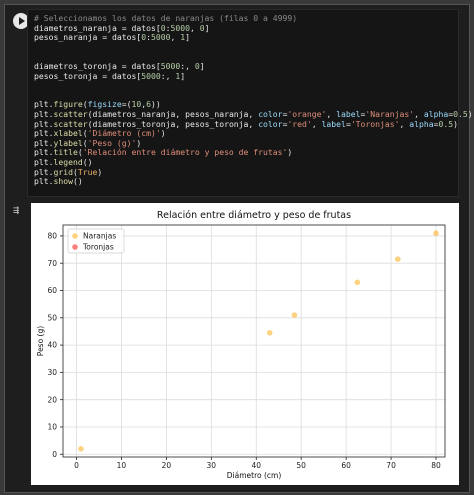  Describe the element at coordinates (156, 104) in the screenshot. I see `code-token: ))` at that location.